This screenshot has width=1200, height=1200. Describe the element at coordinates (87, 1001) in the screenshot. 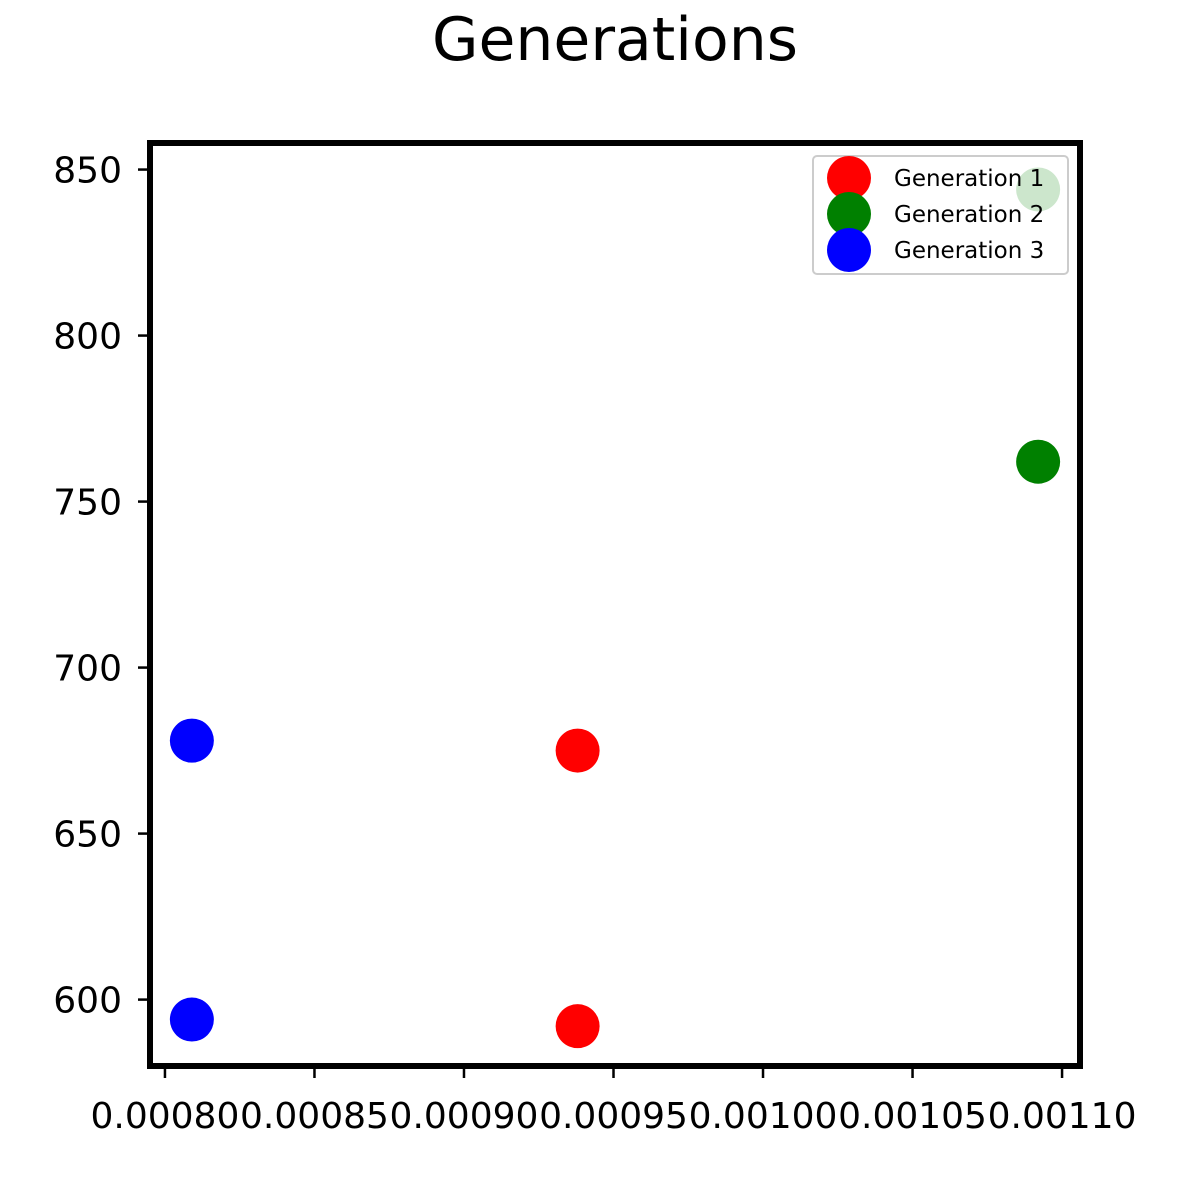

I see `y-tick-label: 600` at that location.